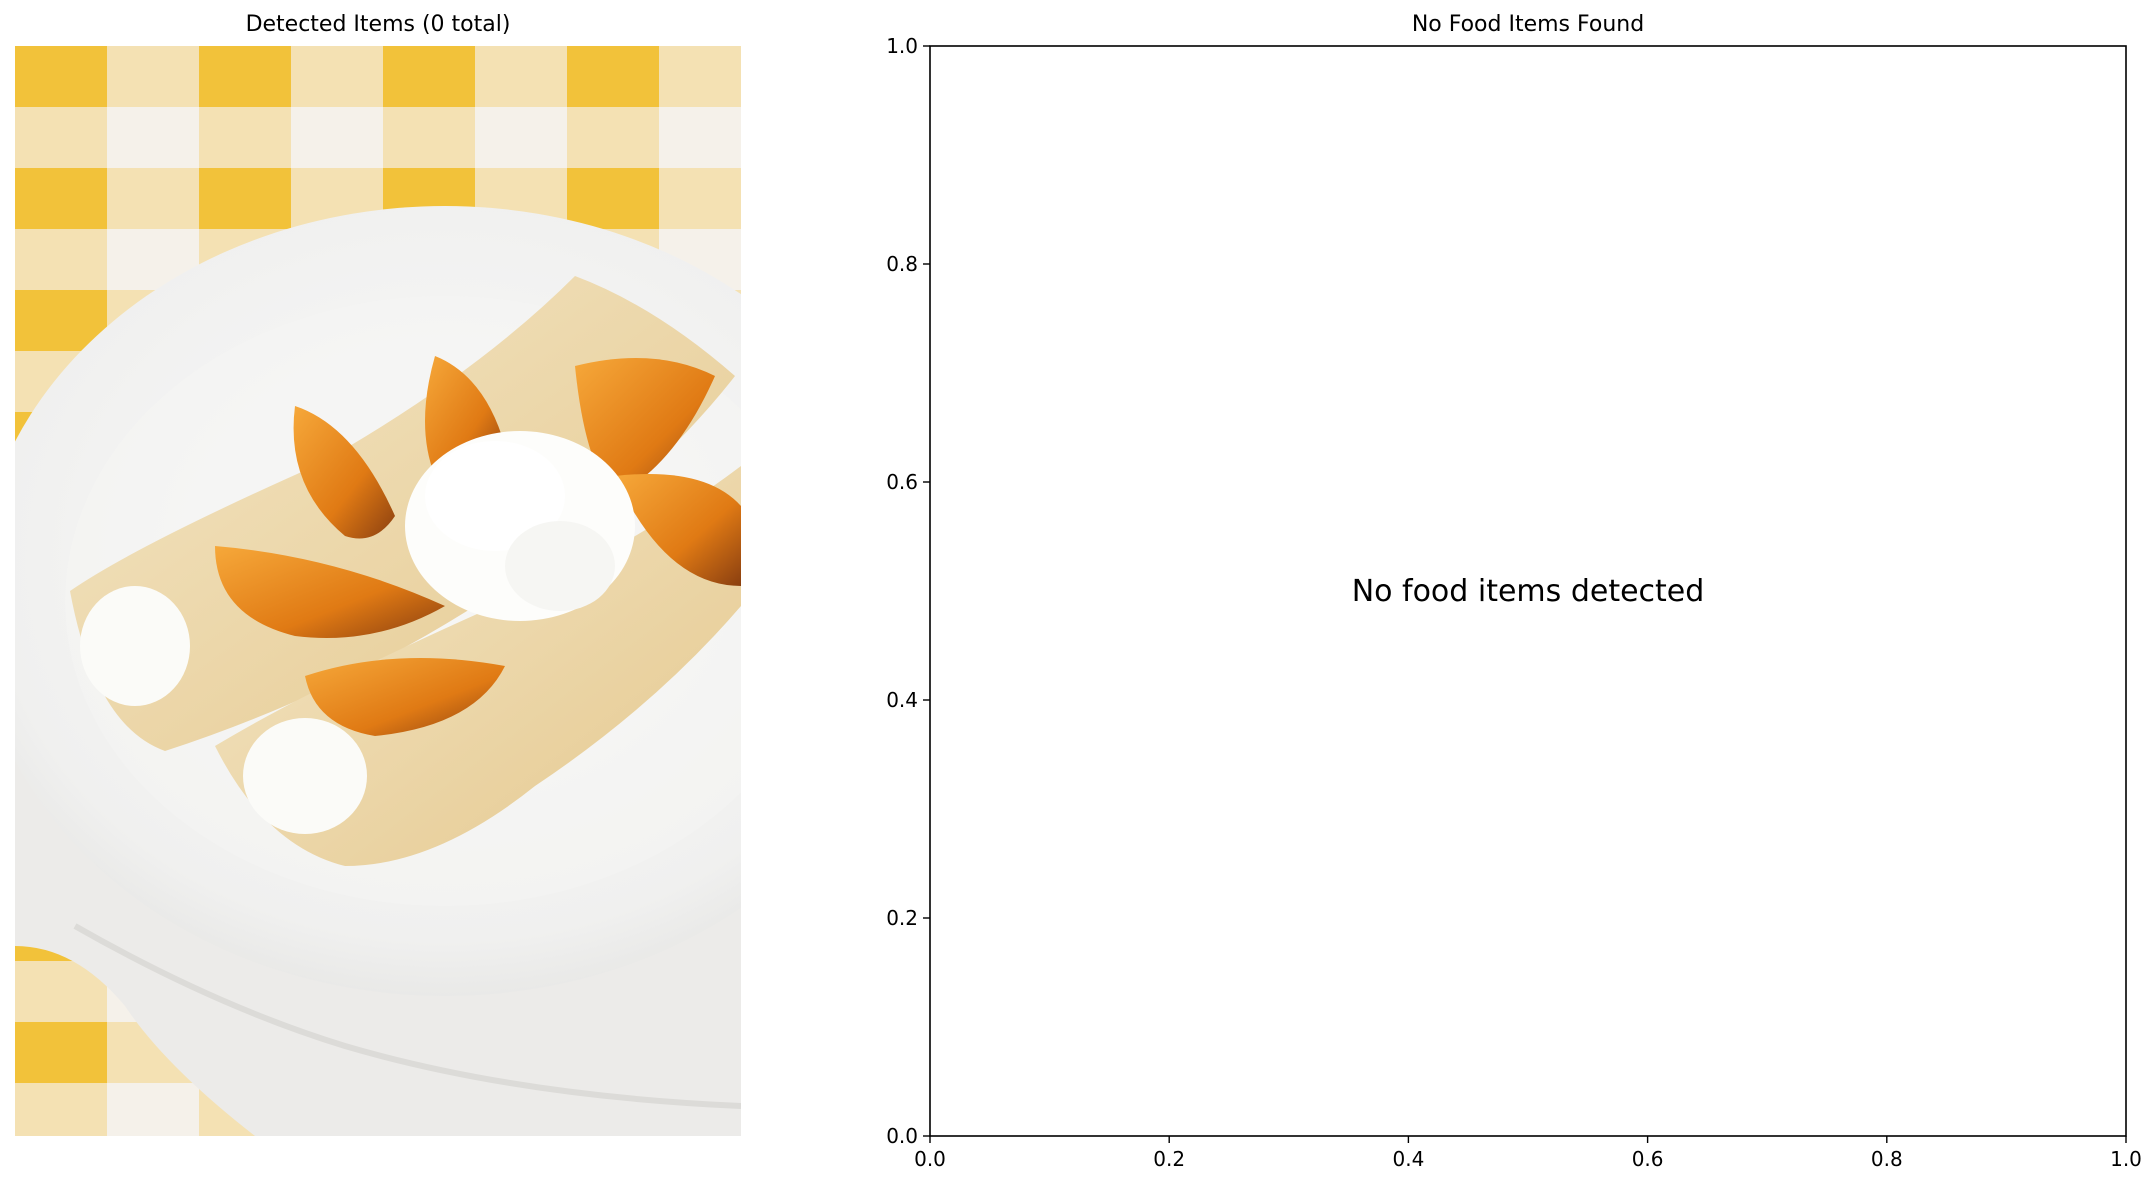  What do you see at coordinates (378, 24) in the screenshot?
I see `left-panel-title: Detected Items (0 total)` at bounding box center [378, 24].